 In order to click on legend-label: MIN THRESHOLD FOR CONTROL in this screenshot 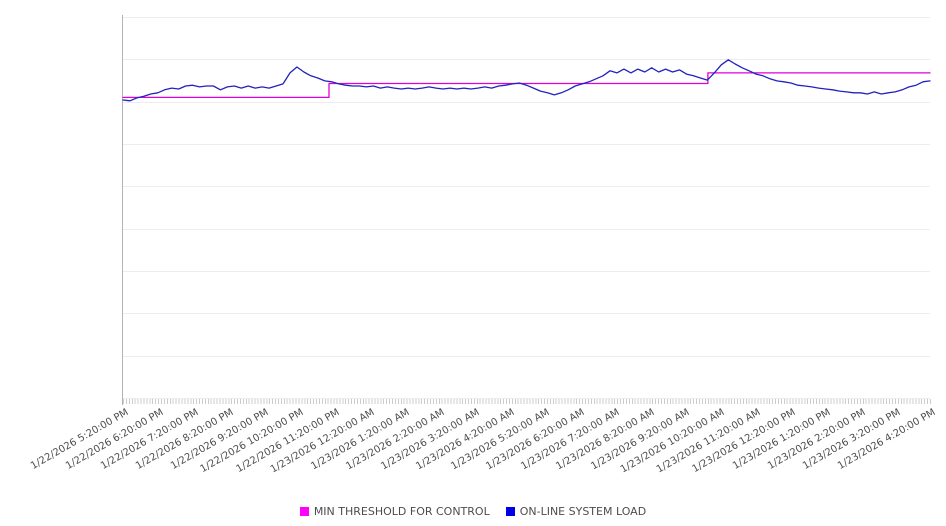, I will do `click(401, 511)`.